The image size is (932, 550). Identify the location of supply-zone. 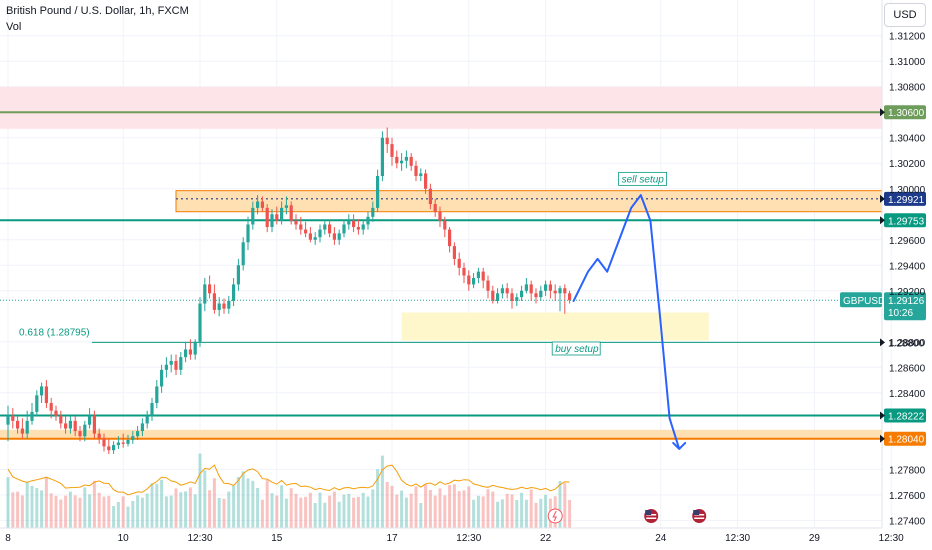
(441, 107).